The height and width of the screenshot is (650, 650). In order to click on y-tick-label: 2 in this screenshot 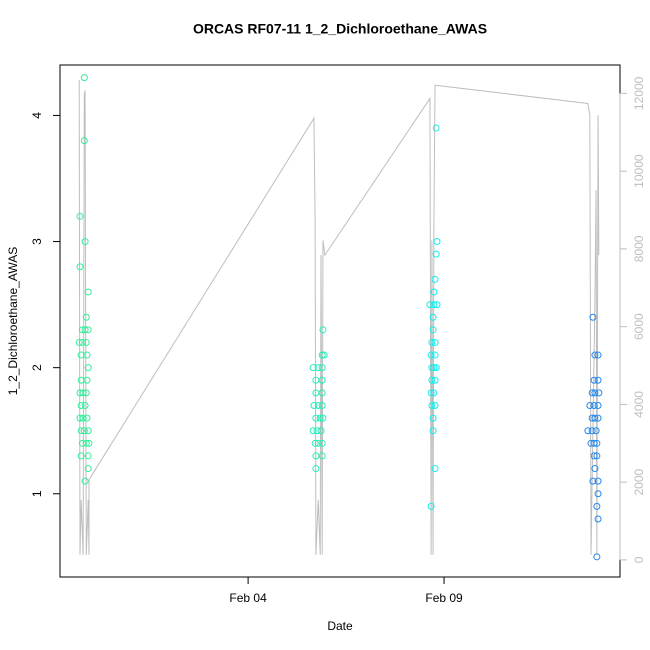, I will do `click(37, 367)`.